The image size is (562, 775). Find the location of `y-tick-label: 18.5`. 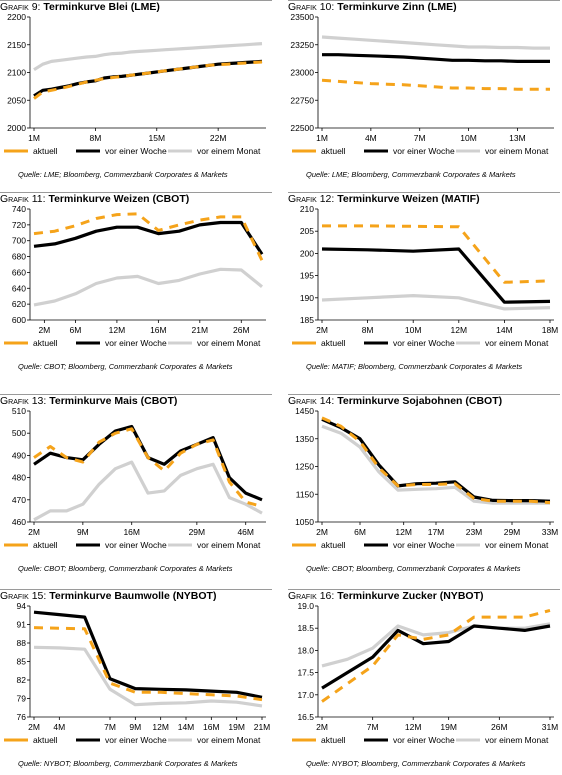

y-tick-label: 18.5 is located at coordinates (305, 628).